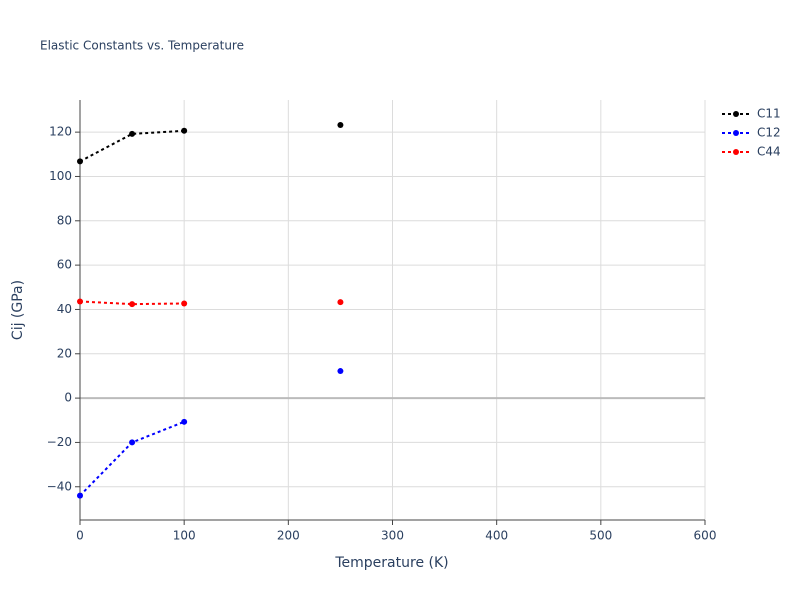  Describe the element at coordinates (60, 132) in the screenshot. I see `y-tick-label: 120` at that location.